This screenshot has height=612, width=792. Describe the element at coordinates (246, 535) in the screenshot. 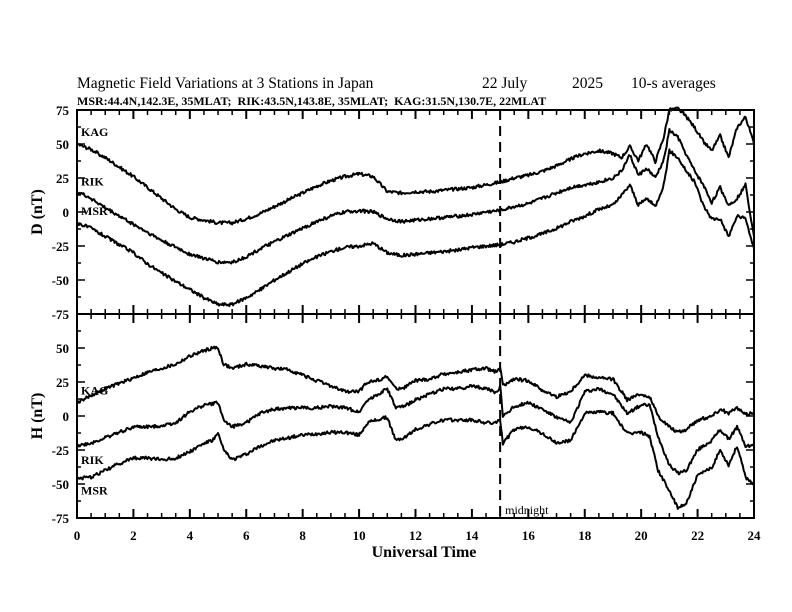

I see `x-tick-label: 6` at that location.